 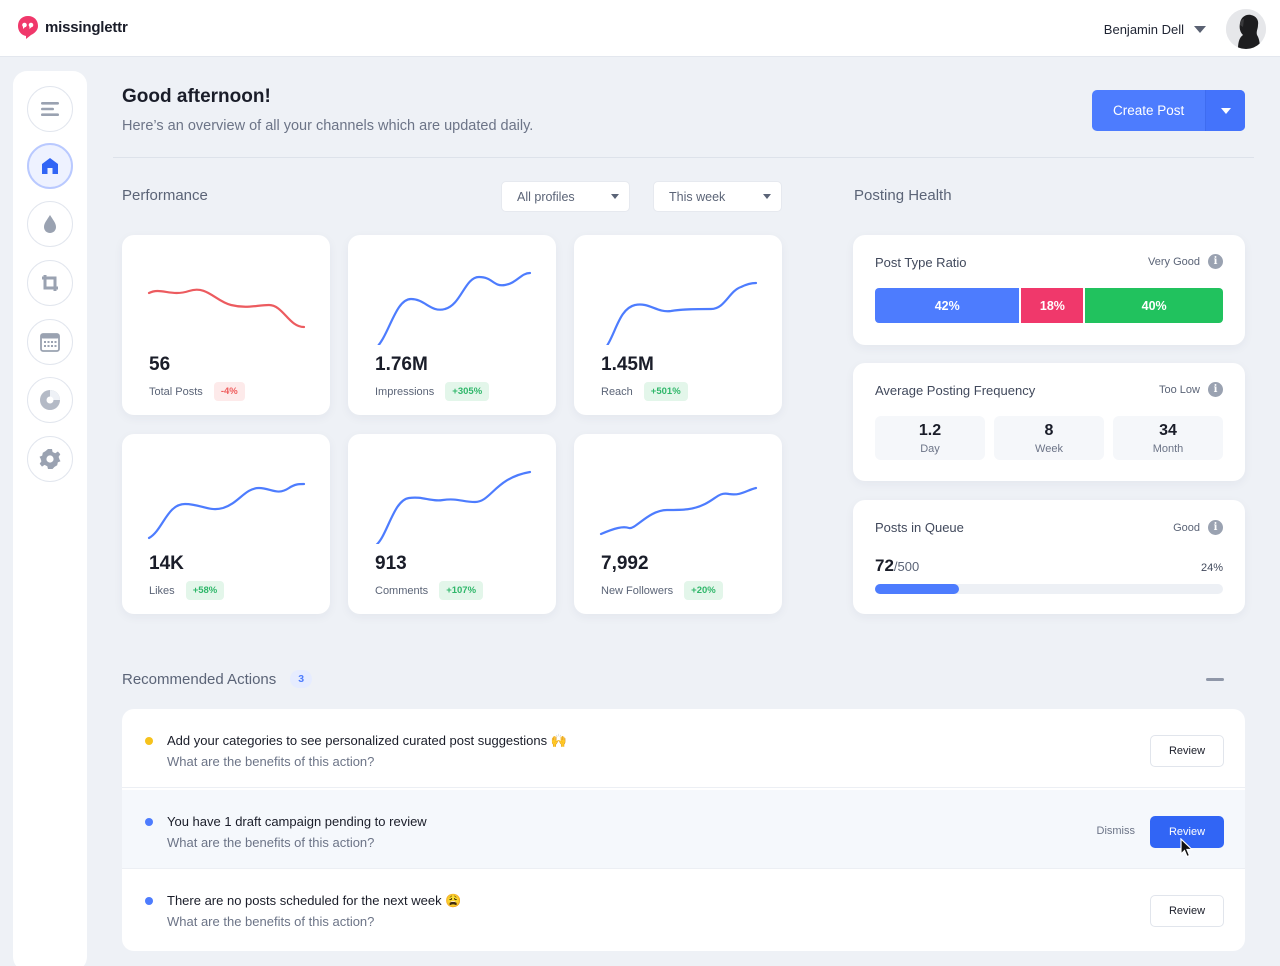 I want to click on ratio-segment: 40%, so click(x=1154, y=305).